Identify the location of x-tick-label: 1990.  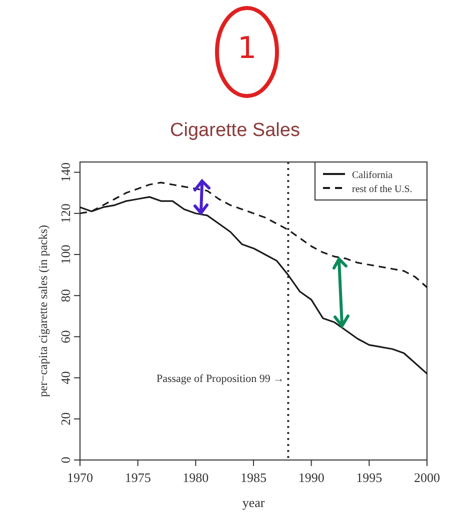
(311, 477).